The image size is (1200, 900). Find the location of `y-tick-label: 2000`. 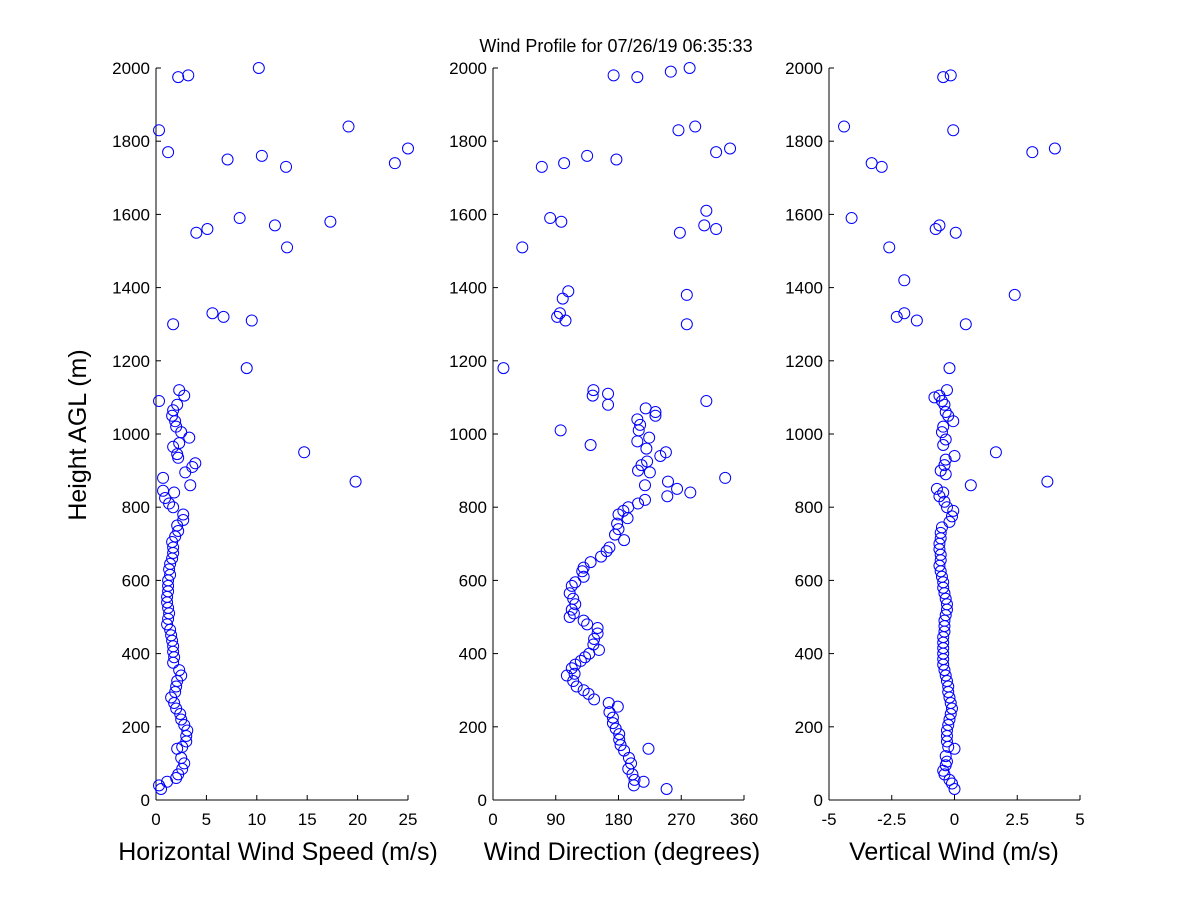

y-tick-label: 2000 is located at coordinates (804, 68).